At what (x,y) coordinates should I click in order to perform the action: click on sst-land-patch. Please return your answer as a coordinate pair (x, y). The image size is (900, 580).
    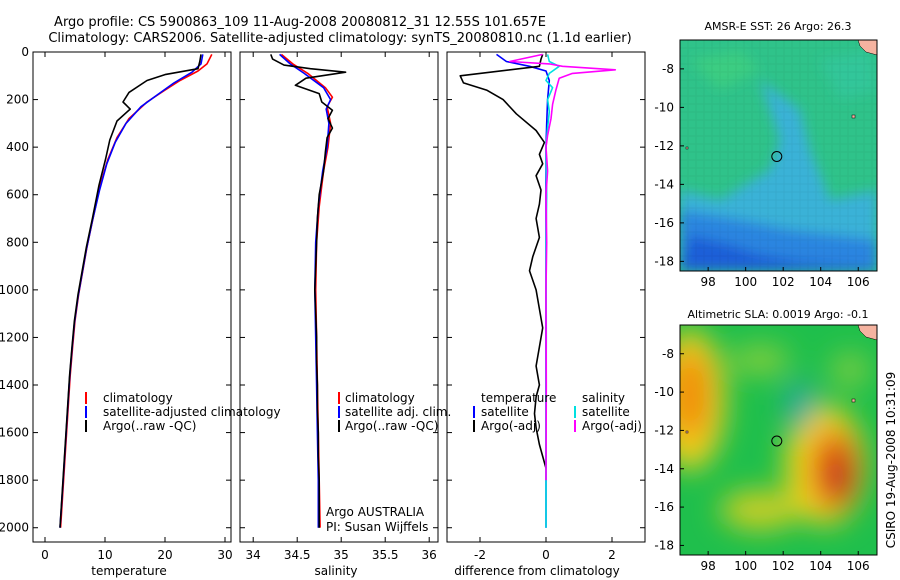
    Looking at the image, I should click on (867, 48).